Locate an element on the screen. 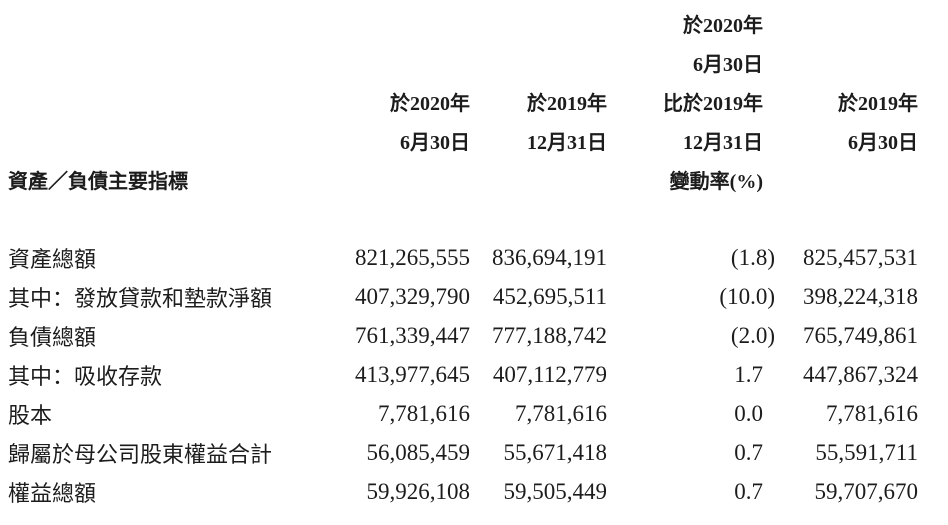 This screenshot has width=948, height=525. row-label: 歸屬於母公司股東權益合計 is located at coordinates (140, 454).